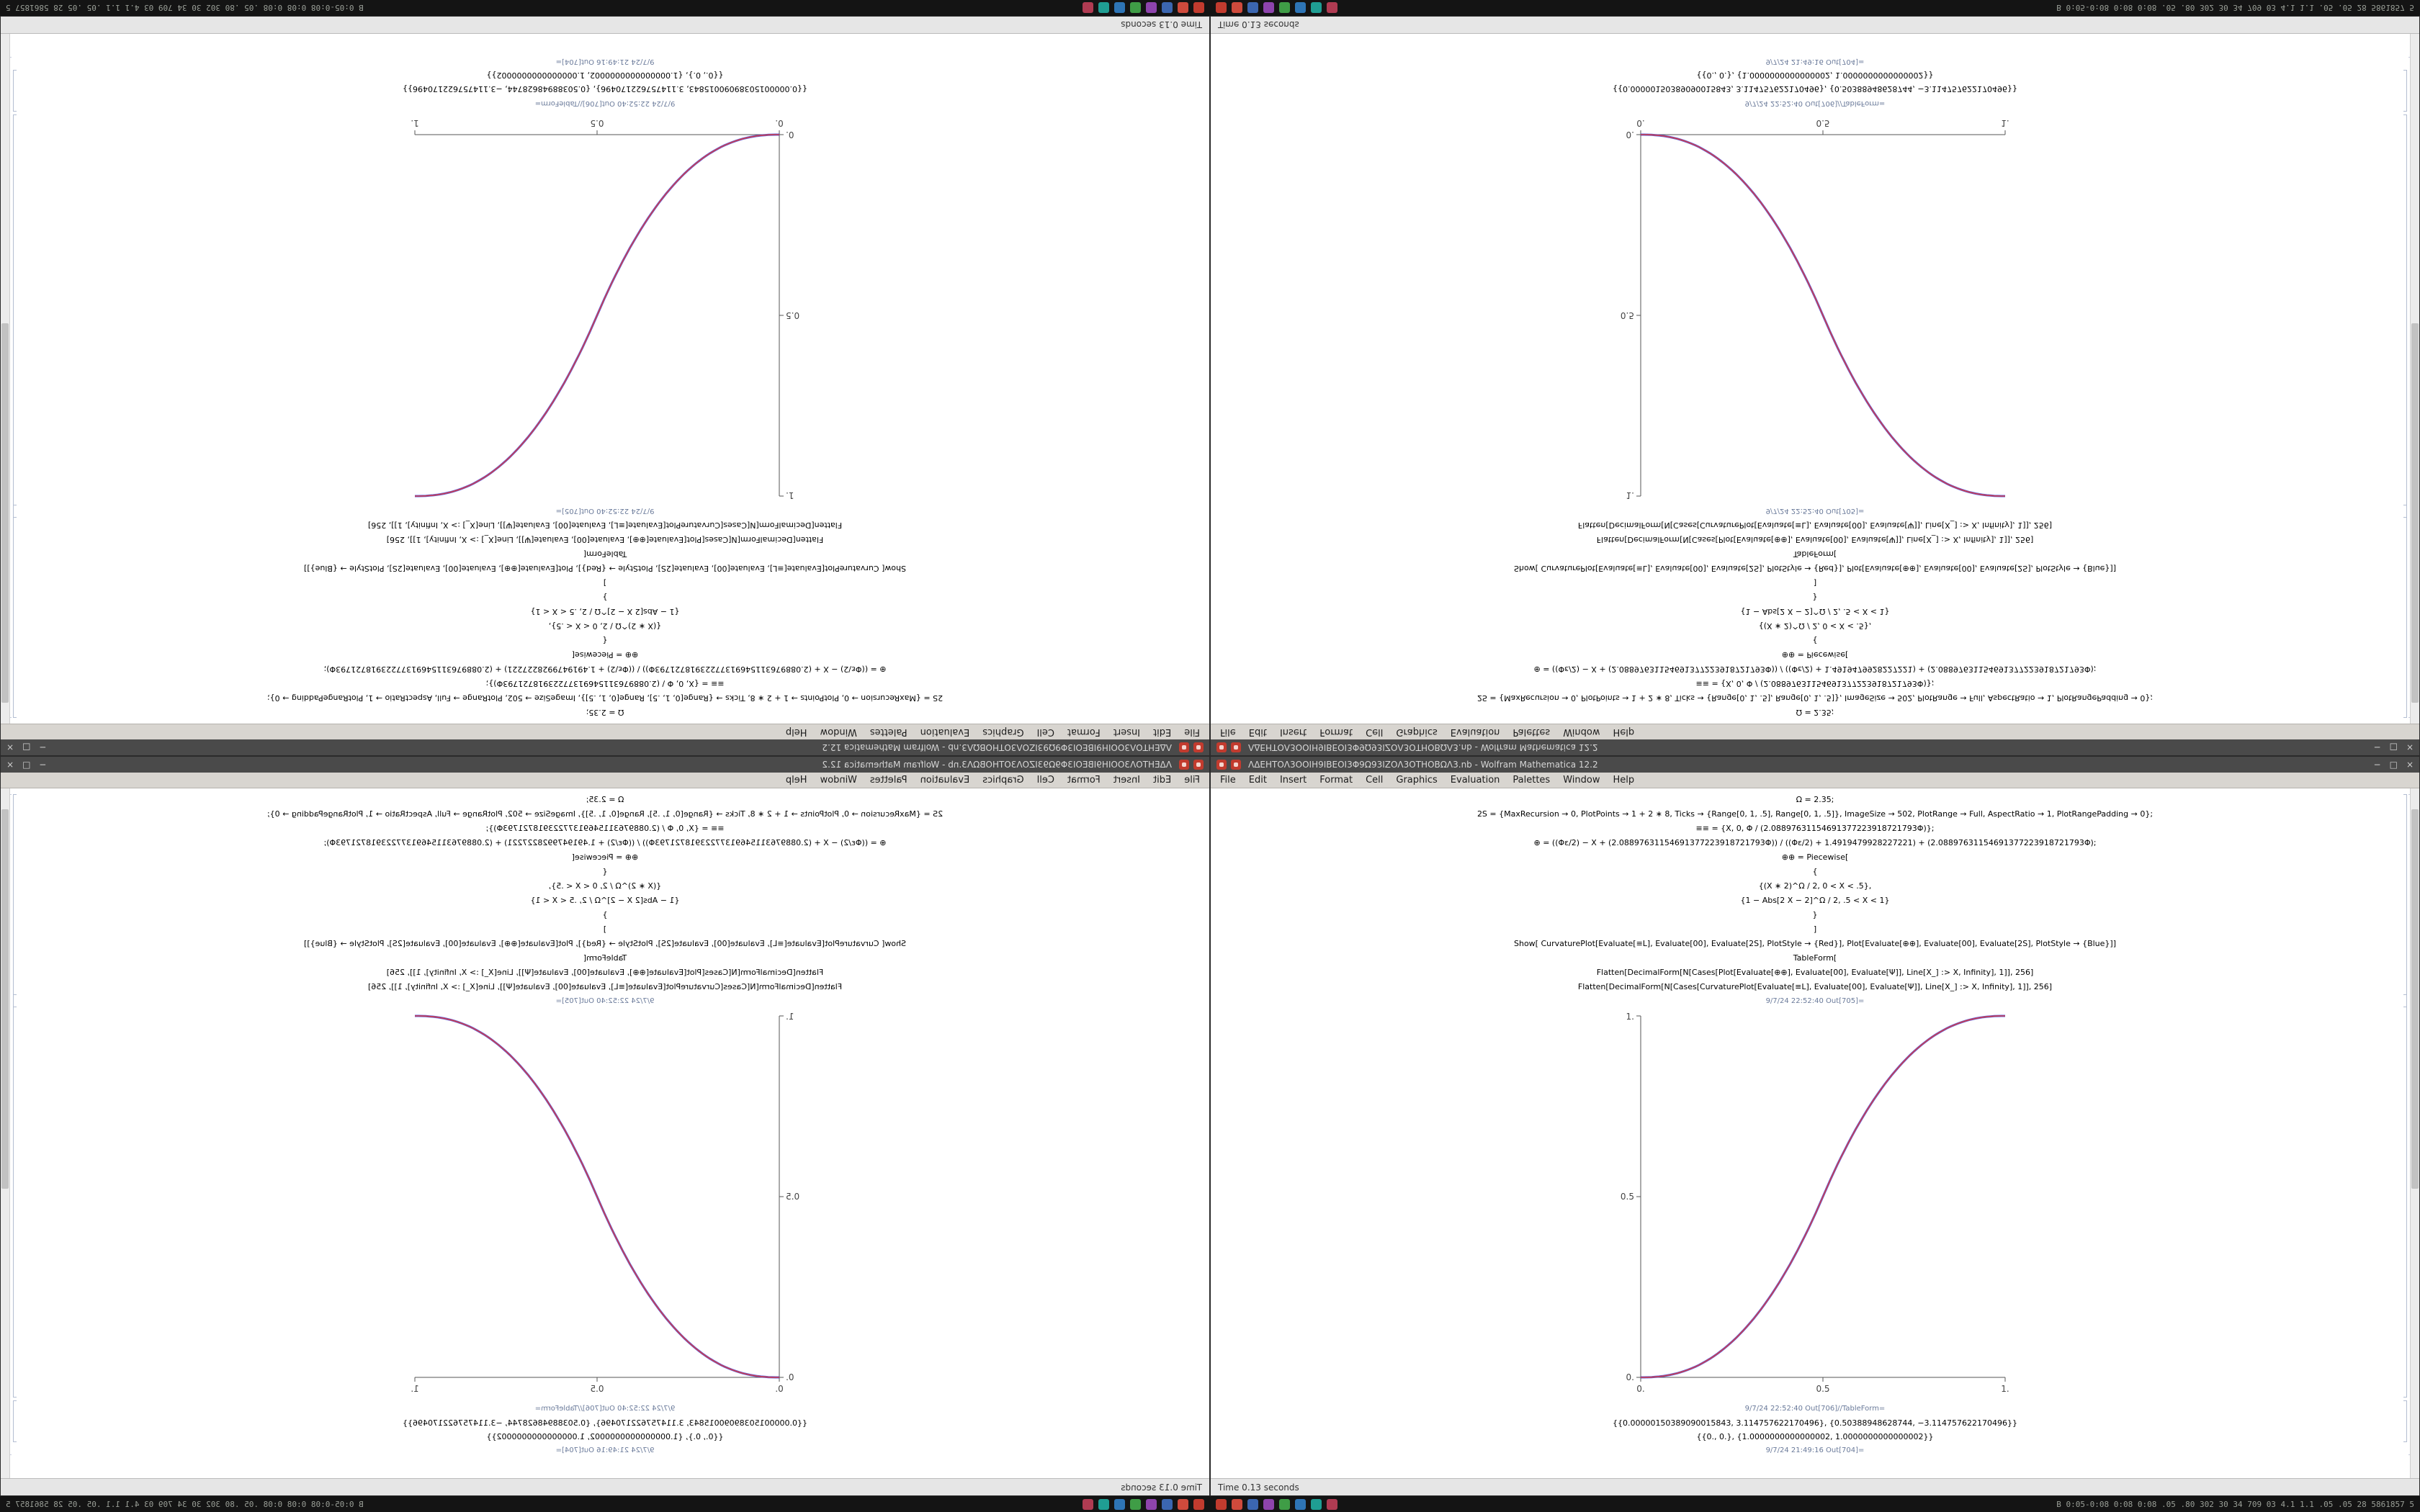  Describe the element at coordinates (605, 307) in the screenshot. I see `output-plot: 0. 0.5 1. 0. 0.5 1.` at that location.